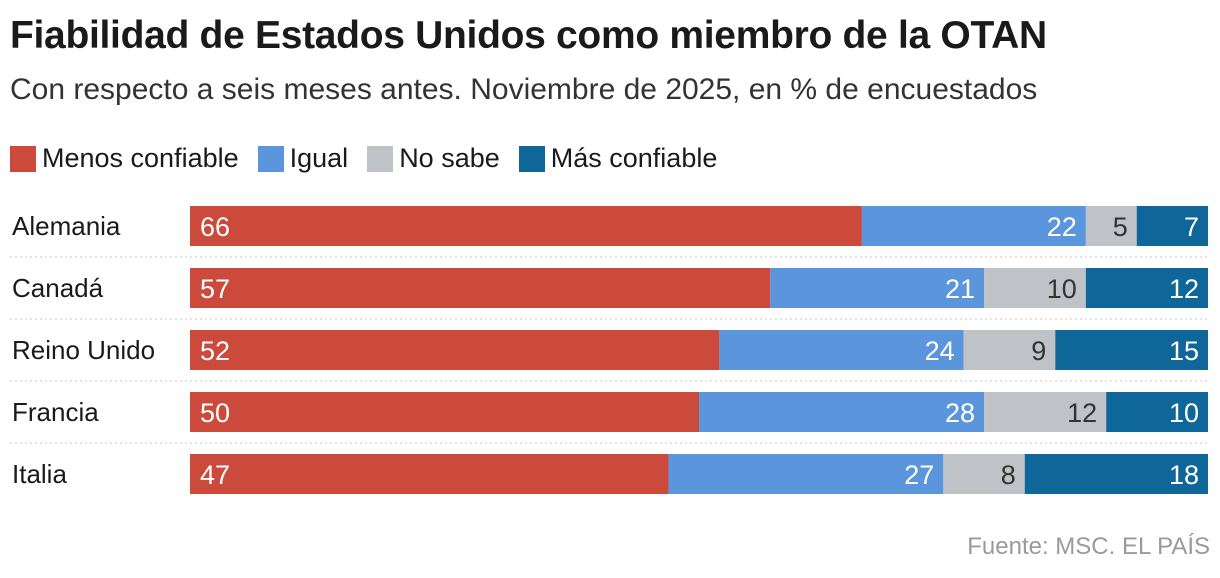  What do you see at coordinates (215, 351) in the screenshot?
I see `data-label-reino-unido-menos-confiable: 52` at bounding box center [215, 351].